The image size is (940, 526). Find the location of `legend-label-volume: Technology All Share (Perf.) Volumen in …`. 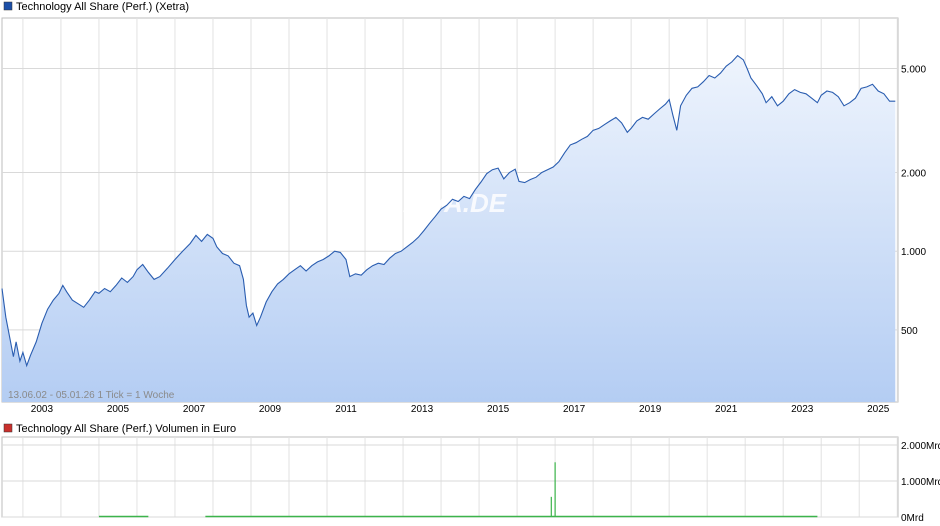

legend-label-volume: Technology All Share (Perf.) Volumen in … is located at coordinates (126, 429).